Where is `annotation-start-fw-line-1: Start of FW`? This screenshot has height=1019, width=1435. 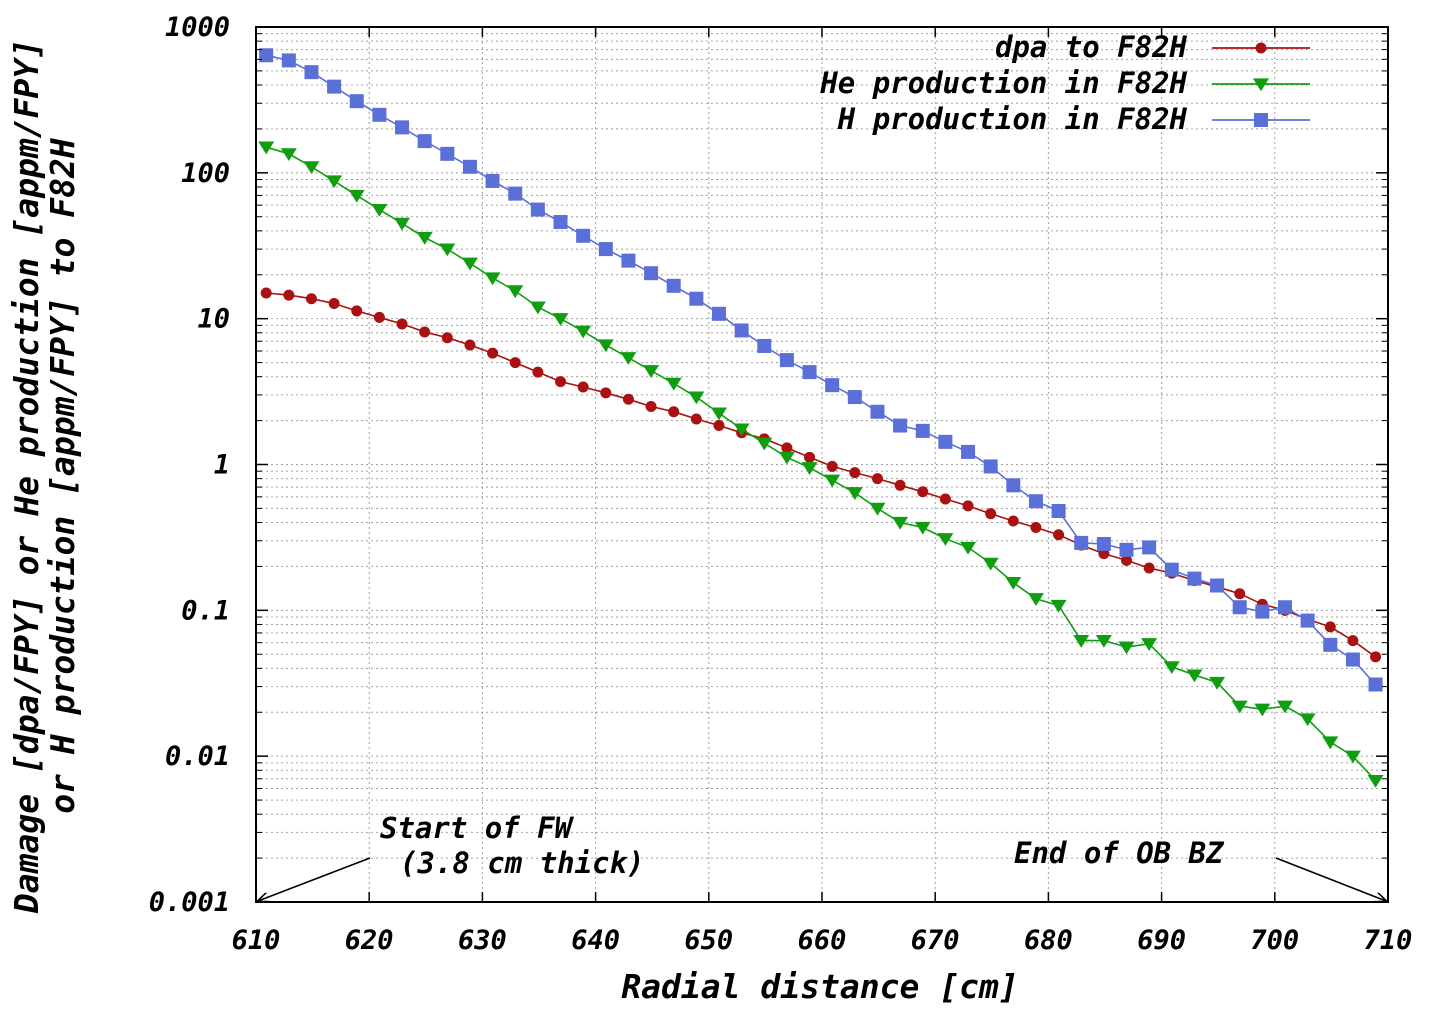
annotation-start-fw-line-1: Start of FW is located at coordinates (477, 828).